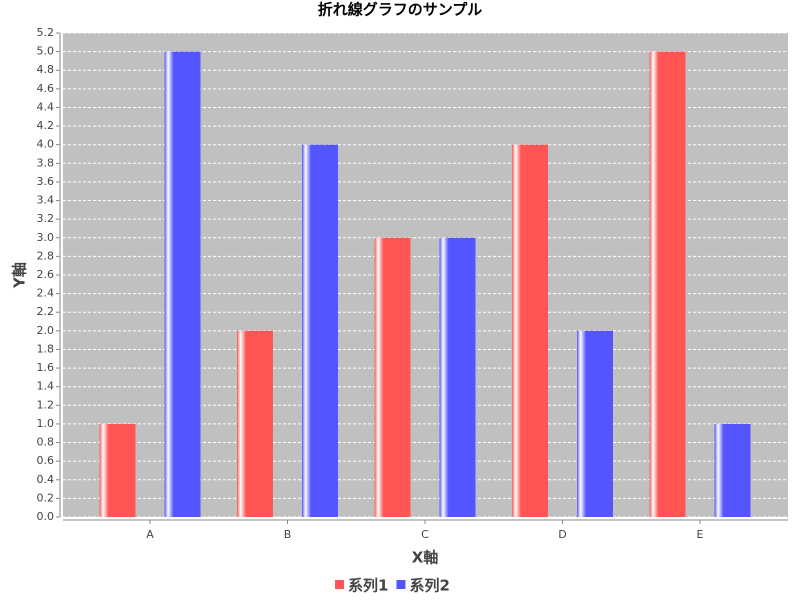 This screenshot has height=600, width=800. What do you see at coordinates (46, 237) in the screenshot?
I see `y-tick-label: 3.0` at bounding box center [46, 237].